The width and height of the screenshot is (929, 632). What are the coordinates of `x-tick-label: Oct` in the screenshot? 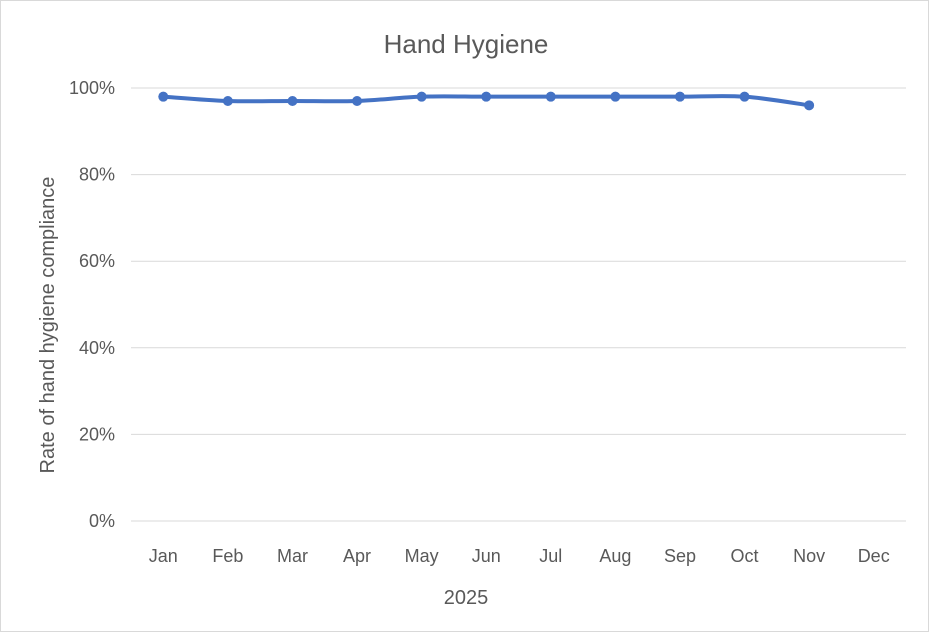 It's located at (745, 556).